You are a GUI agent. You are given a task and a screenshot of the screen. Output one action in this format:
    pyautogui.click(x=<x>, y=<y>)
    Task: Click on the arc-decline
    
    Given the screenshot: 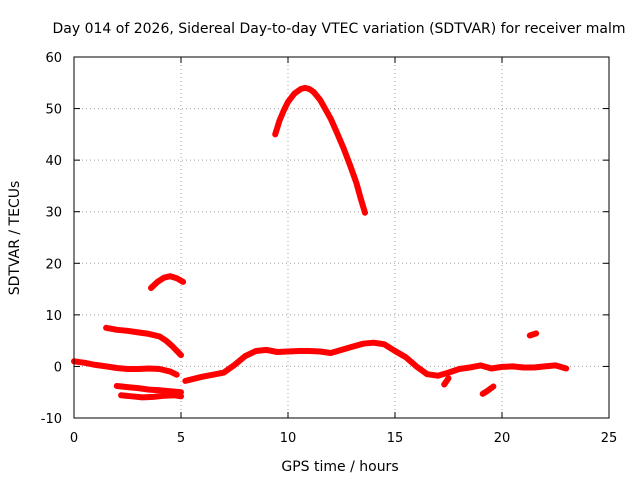 What is the action you would take?
    pyautogui.click(x=143, y=341)
    